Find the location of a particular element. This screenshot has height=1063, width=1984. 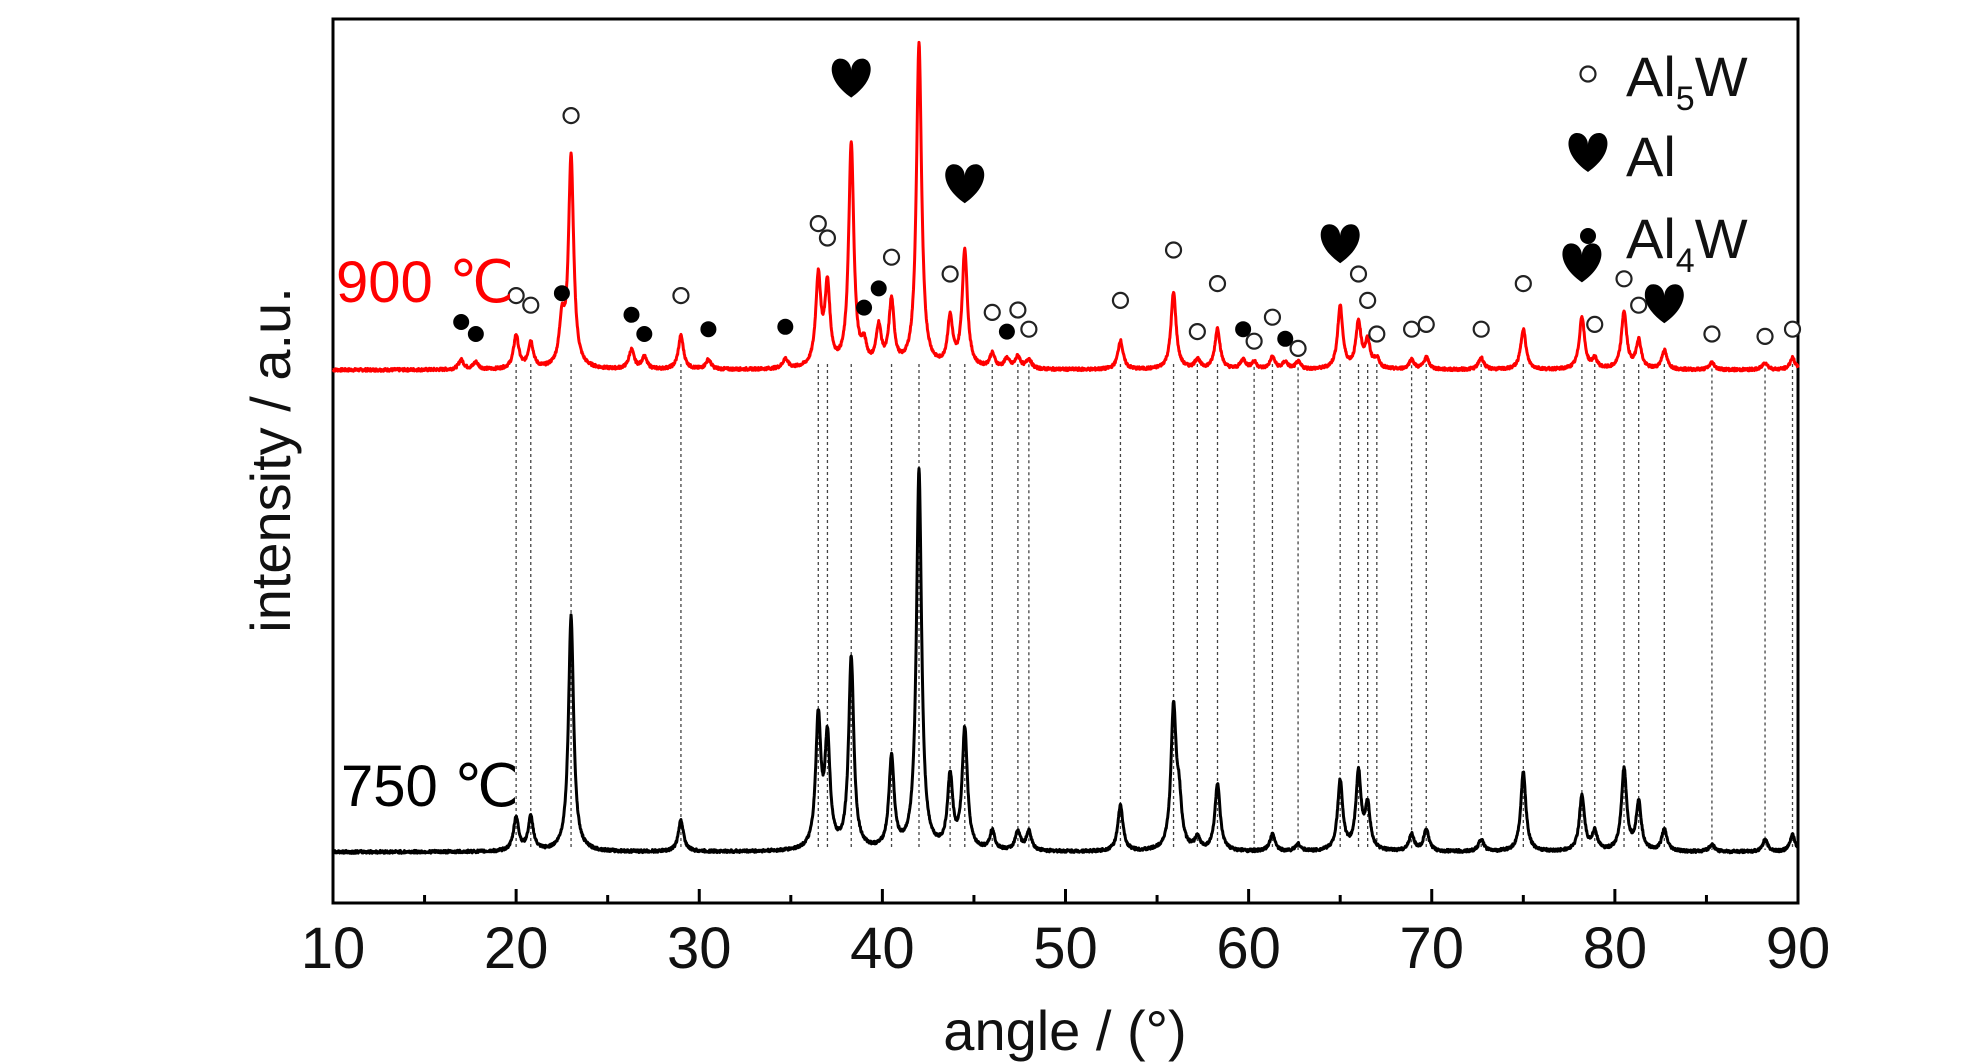

legend-label: Al4W is located at coordinates (1687, 243).